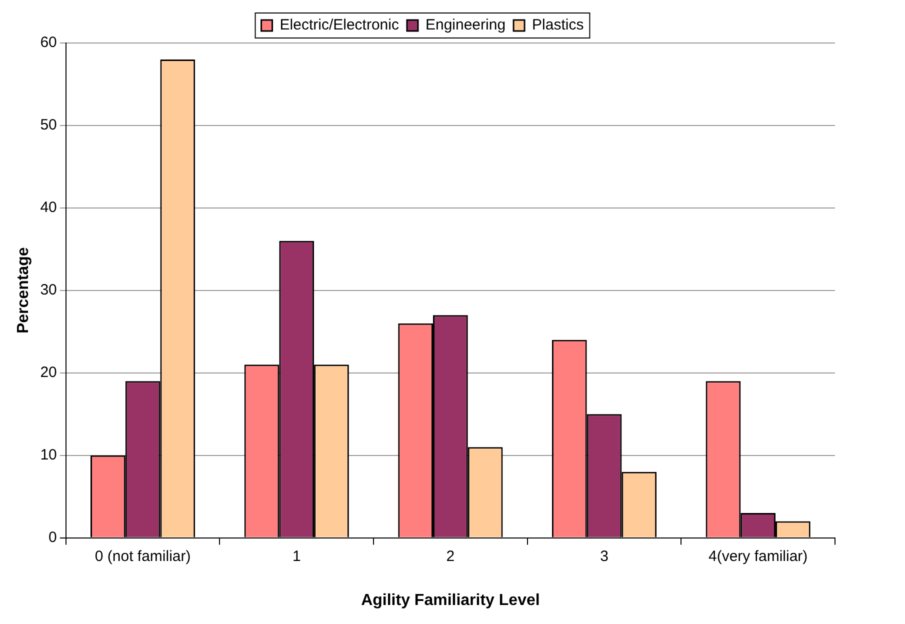 The image size is (905, 624). What do you see at coordinates (296, 556) in the screenshot?
I see `x-tick-label: 1` at bounding box center [296, 556].